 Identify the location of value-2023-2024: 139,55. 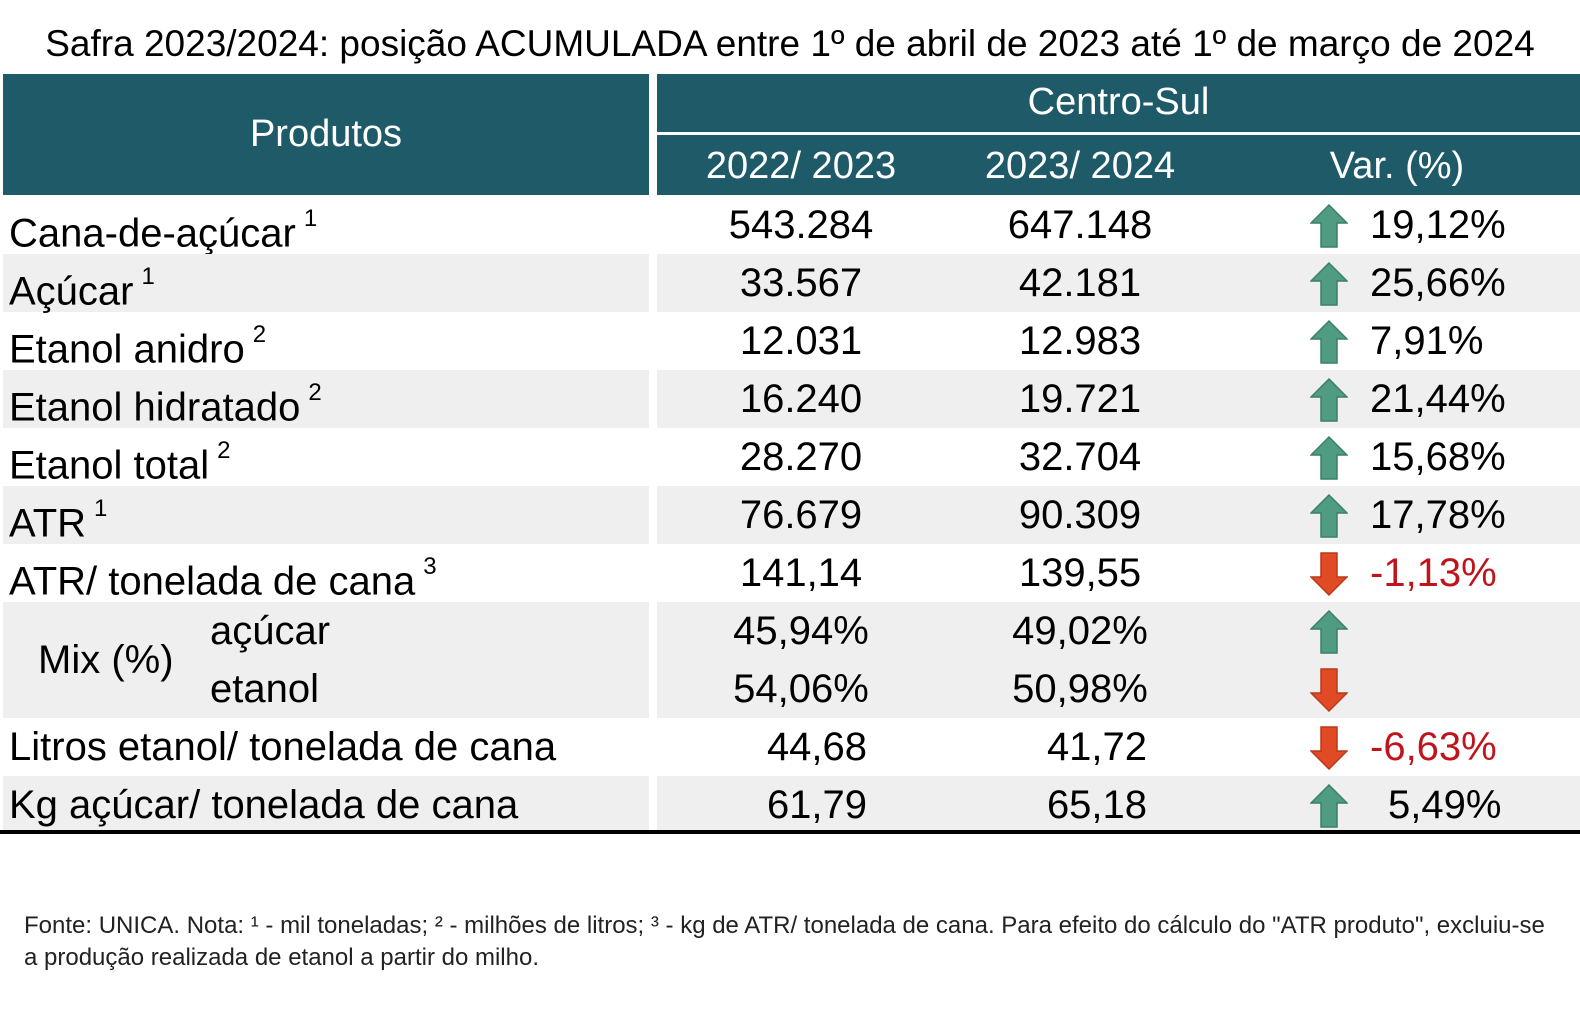
(1080, 573).